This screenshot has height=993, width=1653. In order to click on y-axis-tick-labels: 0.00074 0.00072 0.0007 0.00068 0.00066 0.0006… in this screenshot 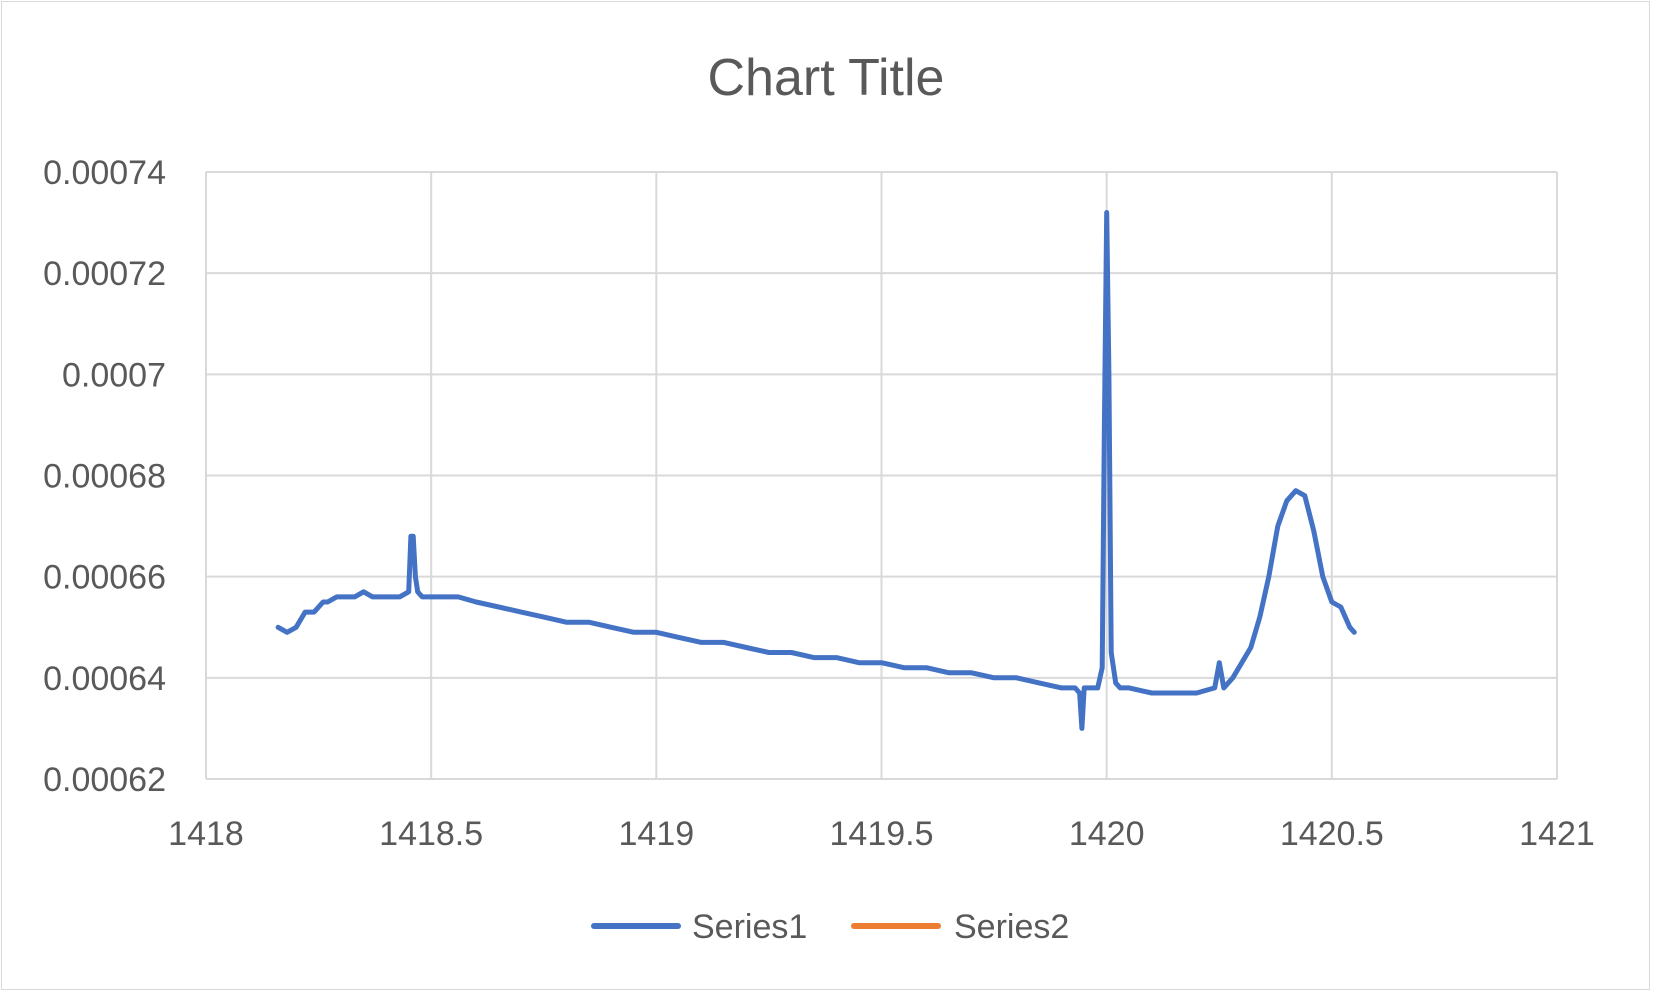, I will do `click(104, 476)`.